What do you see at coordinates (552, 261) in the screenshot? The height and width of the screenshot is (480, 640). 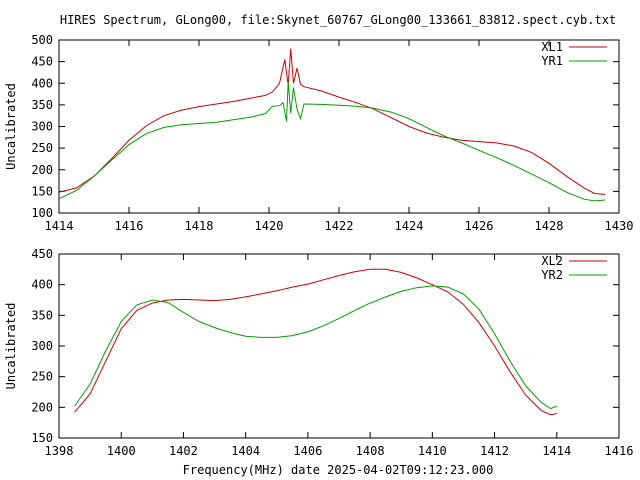 I see `legend-label-xl2: XL2` at bounding box center [552, 261].